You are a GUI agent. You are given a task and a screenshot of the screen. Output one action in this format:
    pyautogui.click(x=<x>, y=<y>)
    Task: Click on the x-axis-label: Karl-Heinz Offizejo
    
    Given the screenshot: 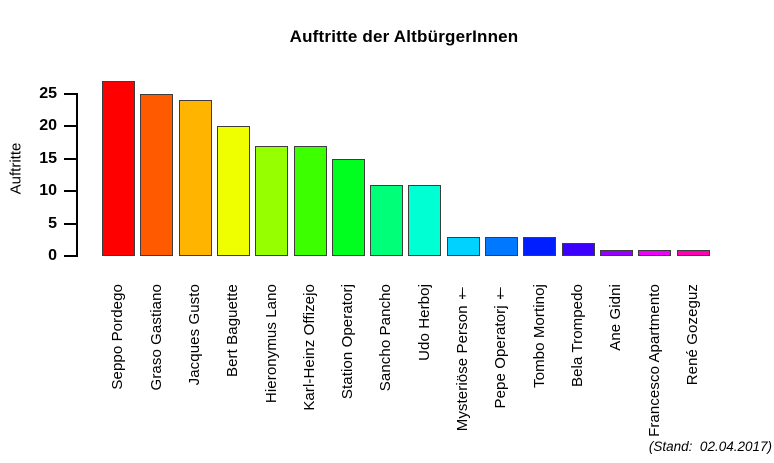 What is the action you would take?
    pyautogui.click(x=309, y=347)
    